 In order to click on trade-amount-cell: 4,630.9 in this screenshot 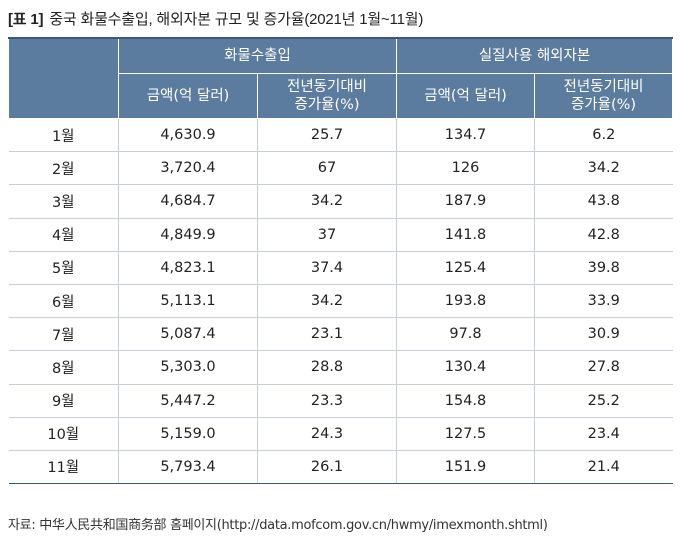, I will do `click(188, 135)`.